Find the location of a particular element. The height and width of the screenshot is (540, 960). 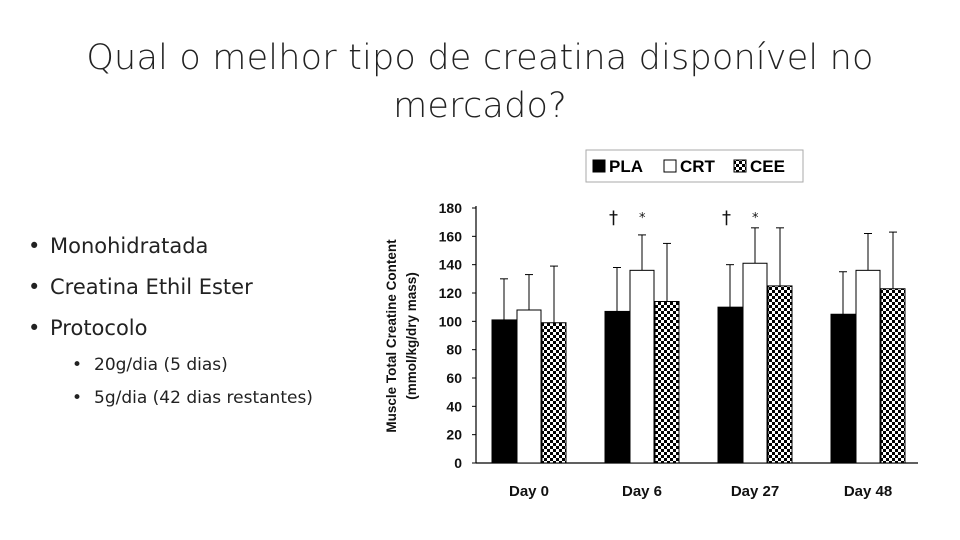

x-category-label: Day 6 is located at coordinates (642, 491).